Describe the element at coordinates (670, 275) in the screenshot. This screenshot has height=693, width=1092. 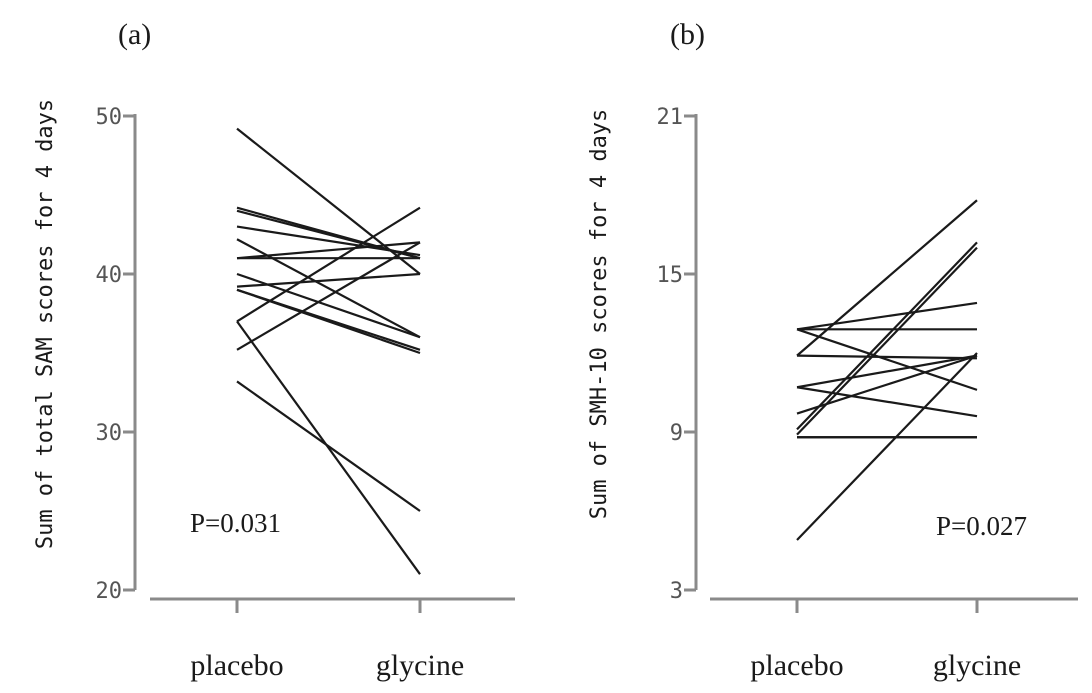
I see `y-tick-label: 15` at that location.